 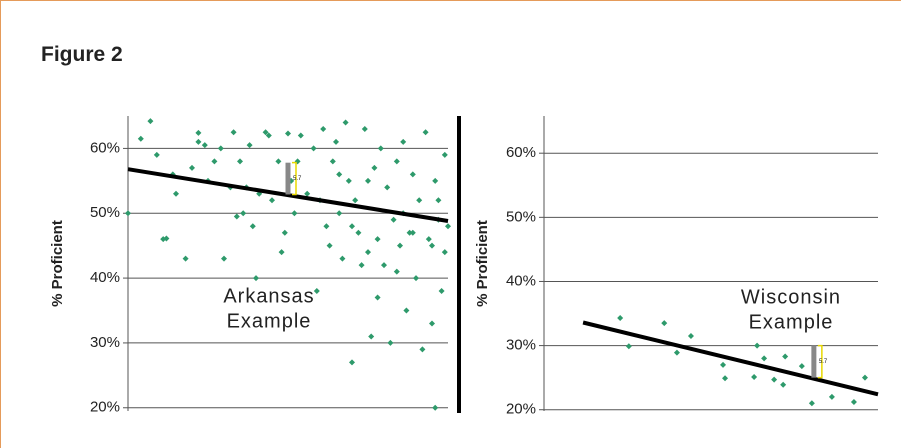 I want to click on chart-annotation: Wisconsin, so click(x=791, y=297).